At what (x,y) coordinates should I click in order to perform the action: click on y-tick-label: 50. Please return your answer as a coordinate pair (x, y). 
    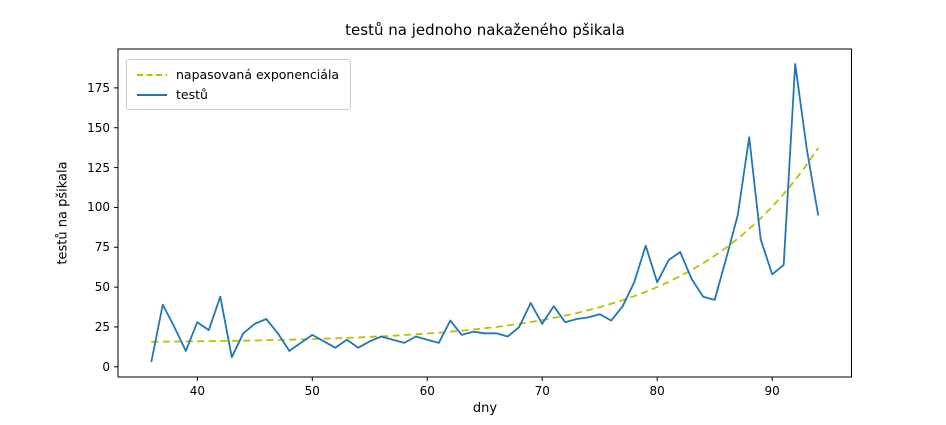
    Looking at the image, I should click on (102, 287).